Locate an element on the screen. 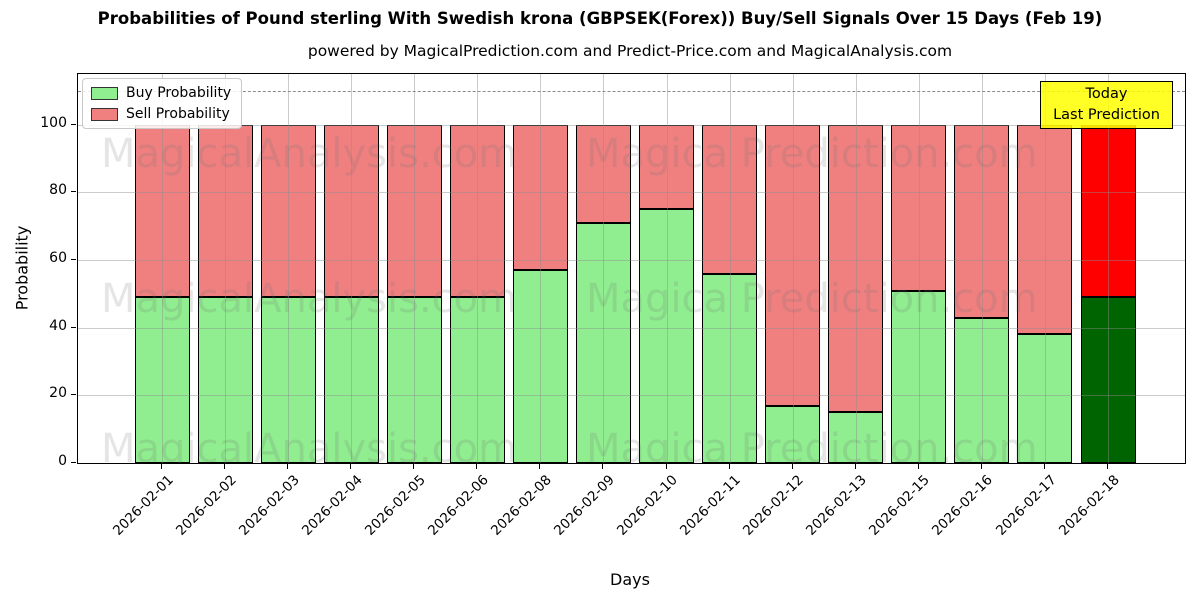  x-tick-label-2026-02-09: 2026-02-09 is located at coordinates (584, 505).